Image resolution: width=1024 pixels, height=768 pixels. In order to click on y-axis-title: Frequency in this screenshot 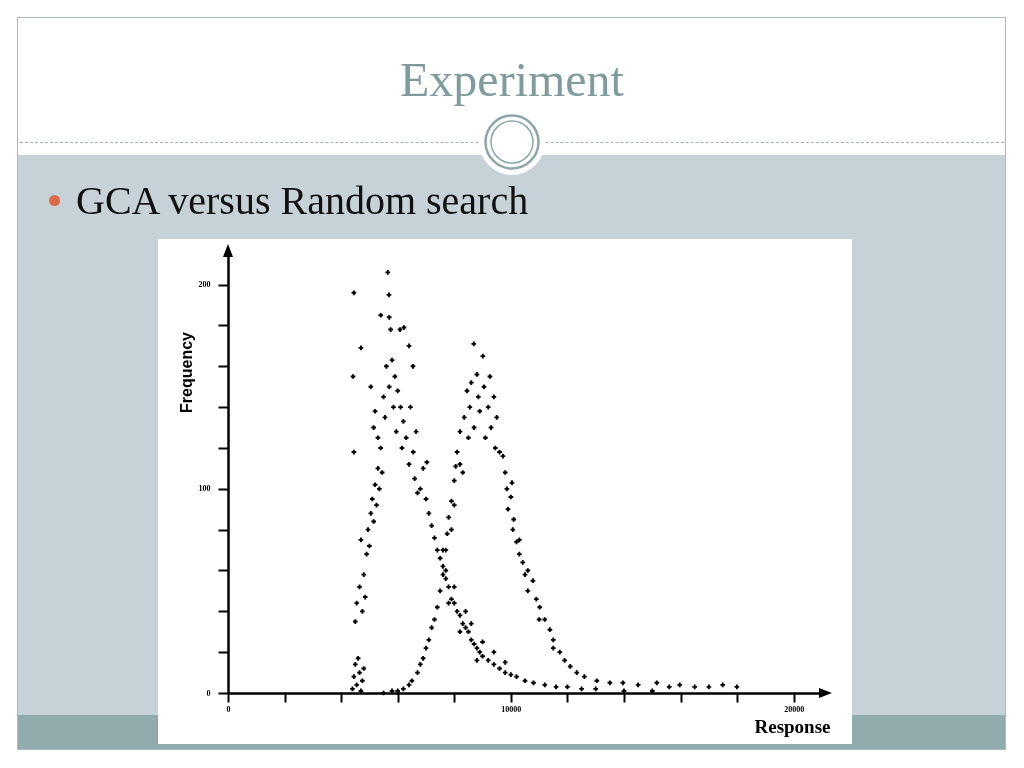, I will do `click(186, 372)`.